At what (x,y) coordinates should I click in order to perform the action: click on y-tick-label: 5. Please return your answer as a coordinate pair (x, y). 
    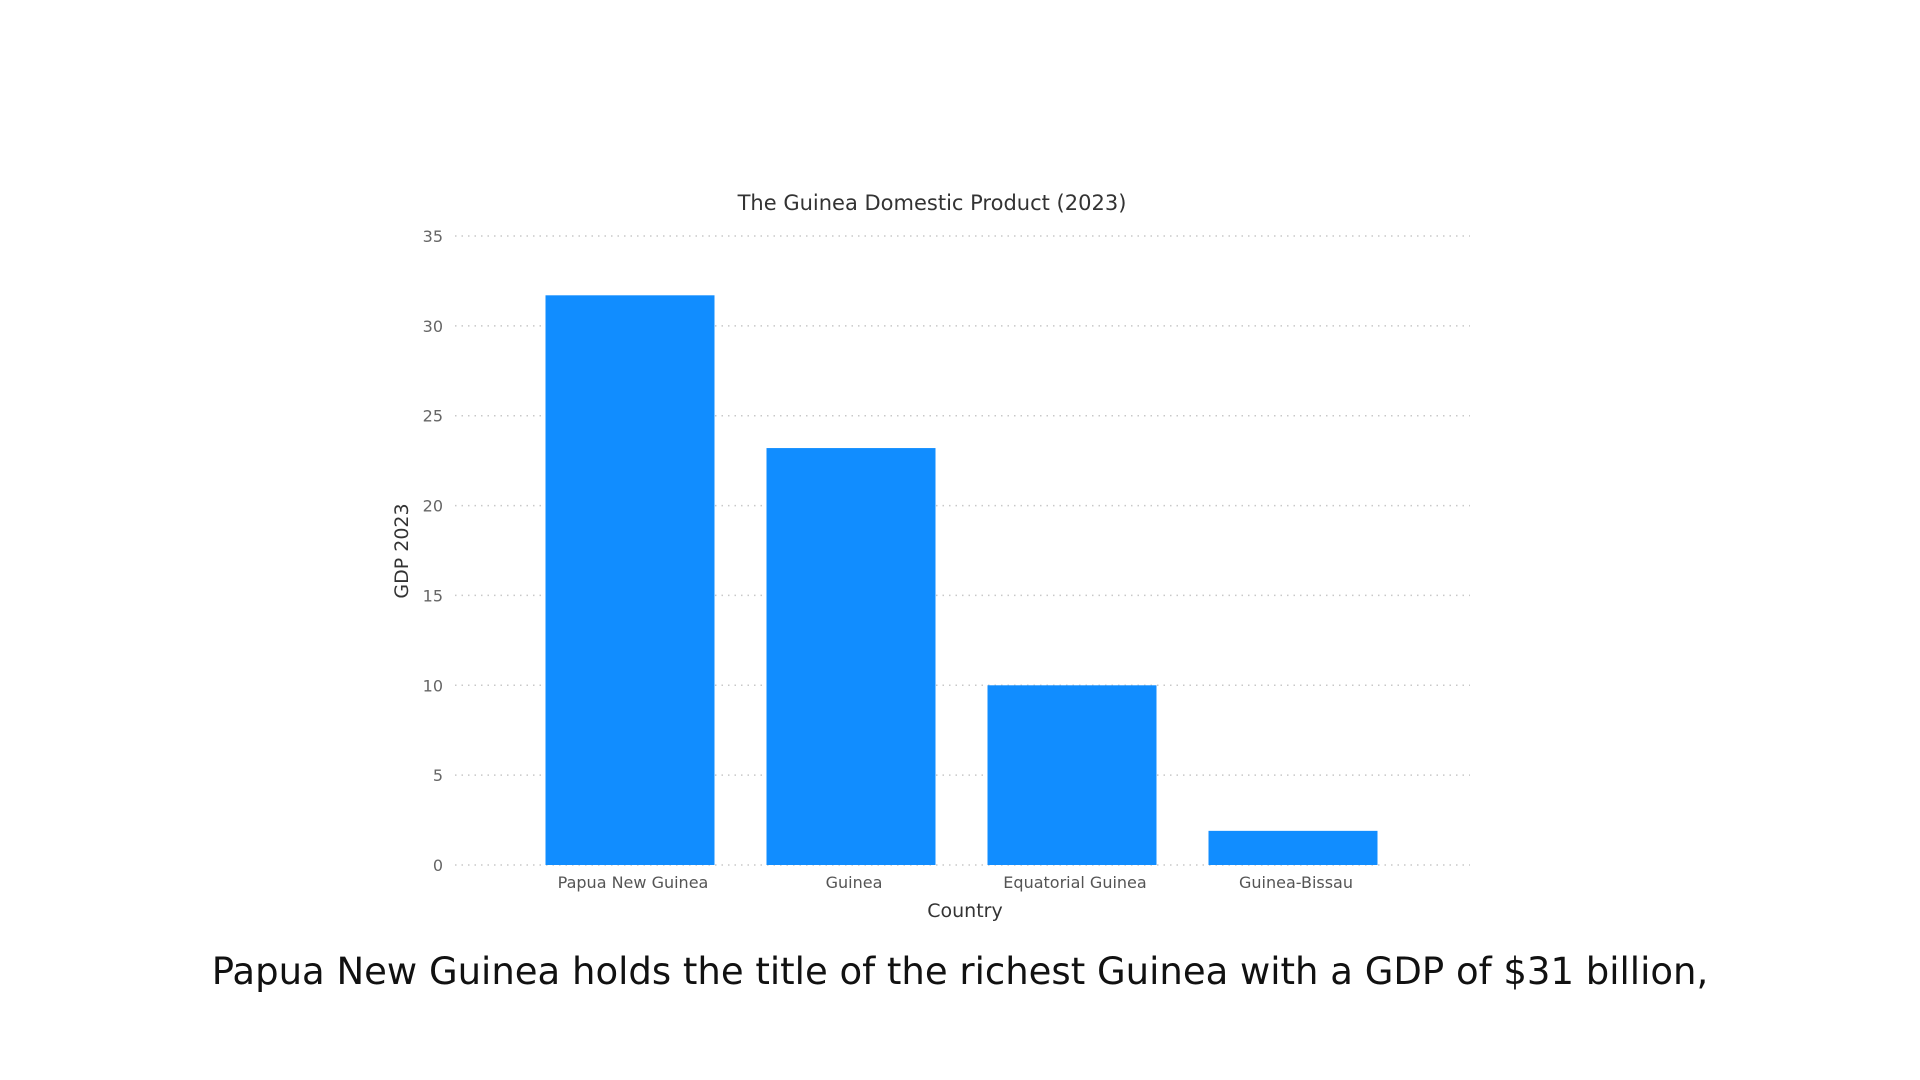
    Looking at the image, I should click on (438, 775).